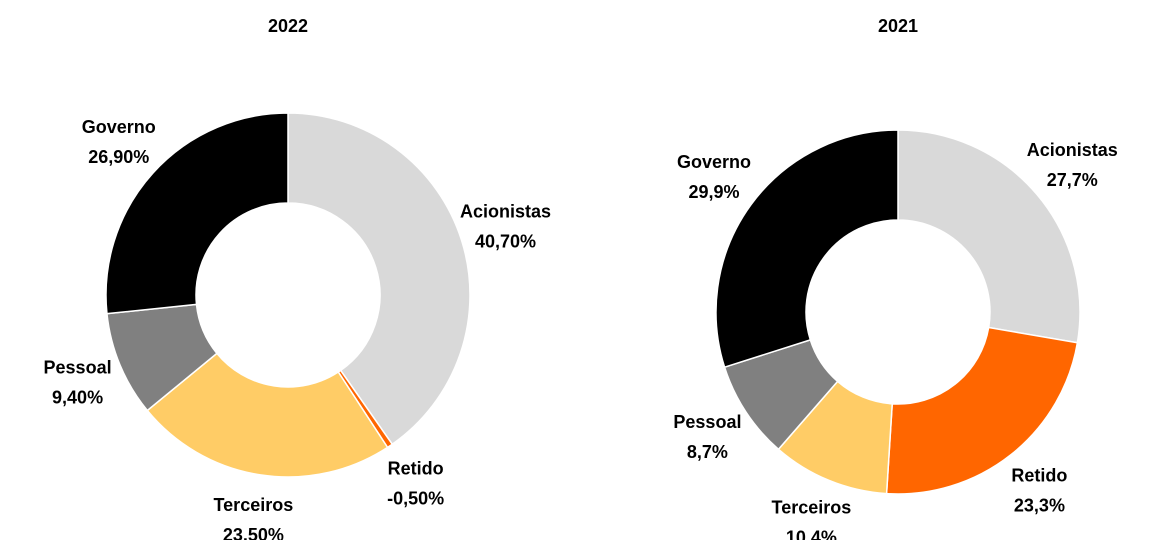  Describe the element at coordinates (253, 532) in the screenshot. I see `slice-value-label: 23,50%` at that location.